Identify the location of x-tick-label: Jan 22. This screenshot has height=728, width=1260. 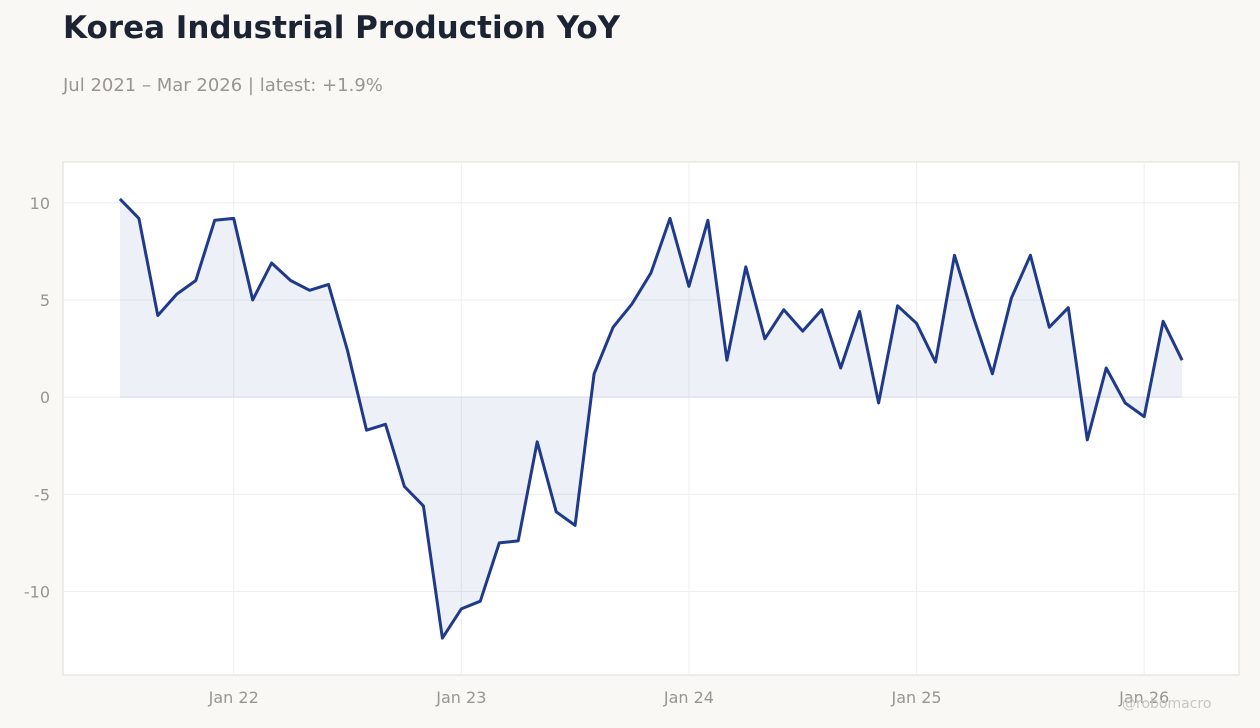
(233, 697).